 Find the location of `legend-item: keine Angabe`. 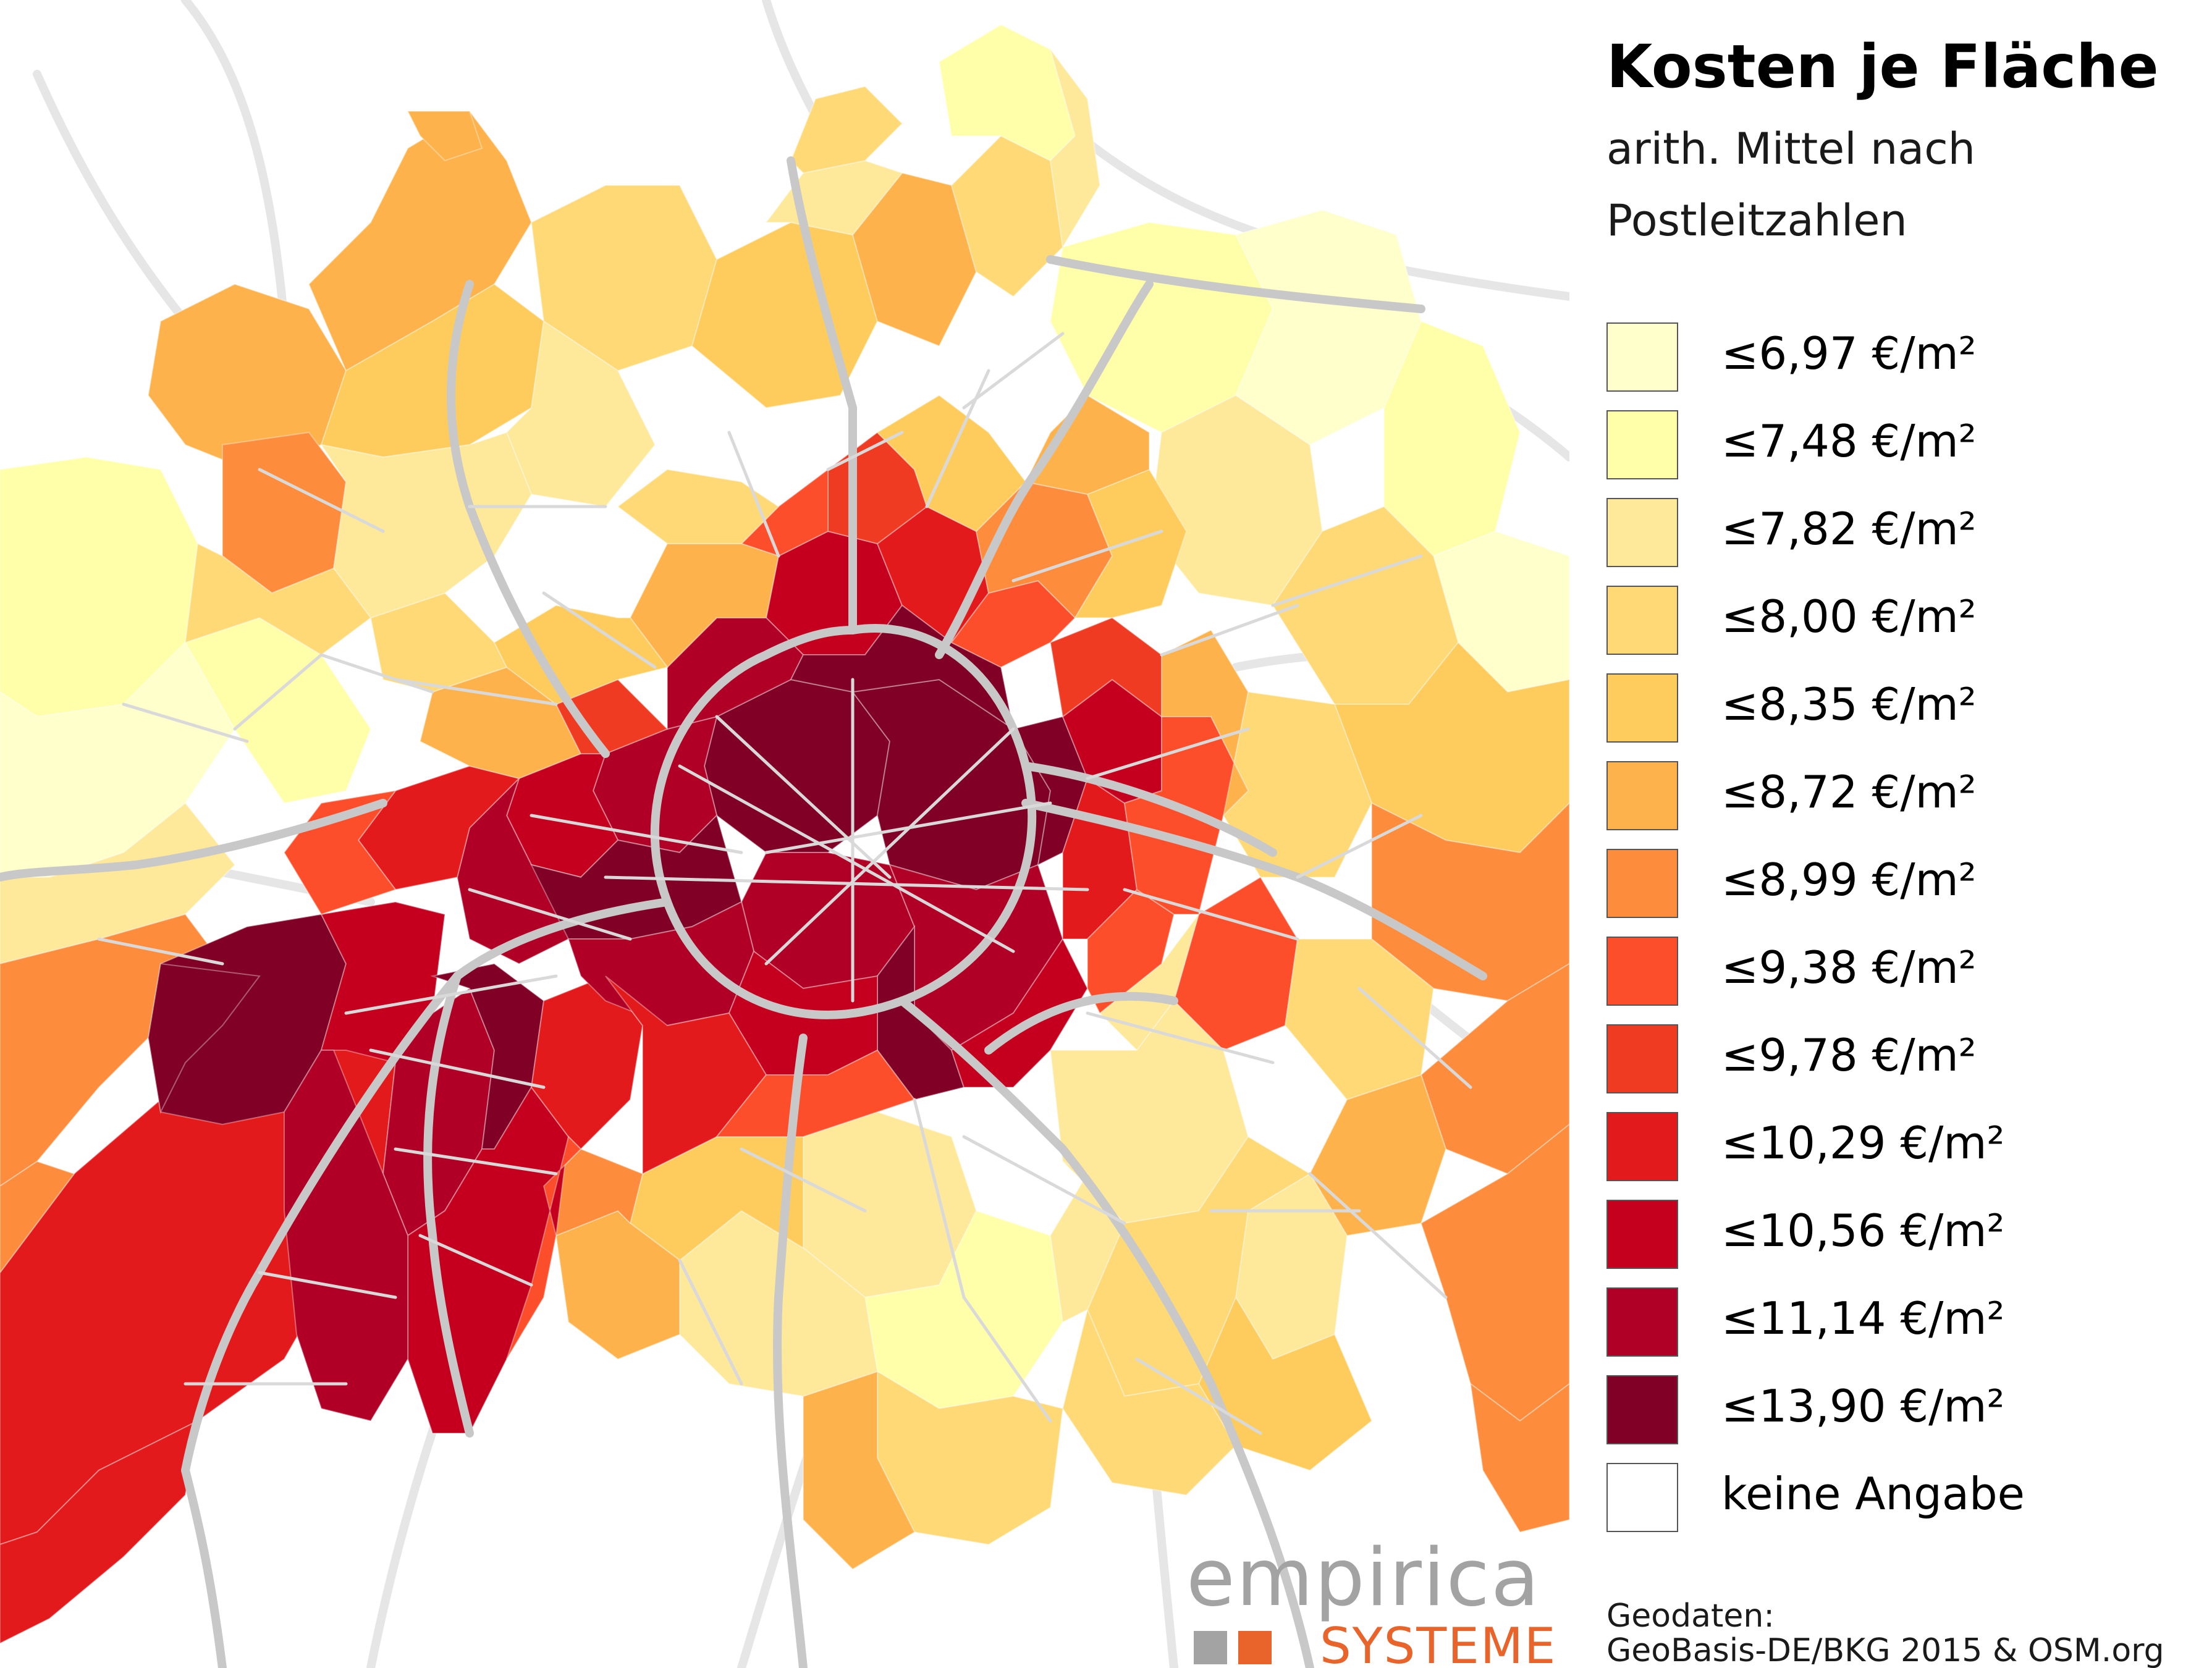

legend-item: keine Angabe is located at coordinates (1896, 1499).